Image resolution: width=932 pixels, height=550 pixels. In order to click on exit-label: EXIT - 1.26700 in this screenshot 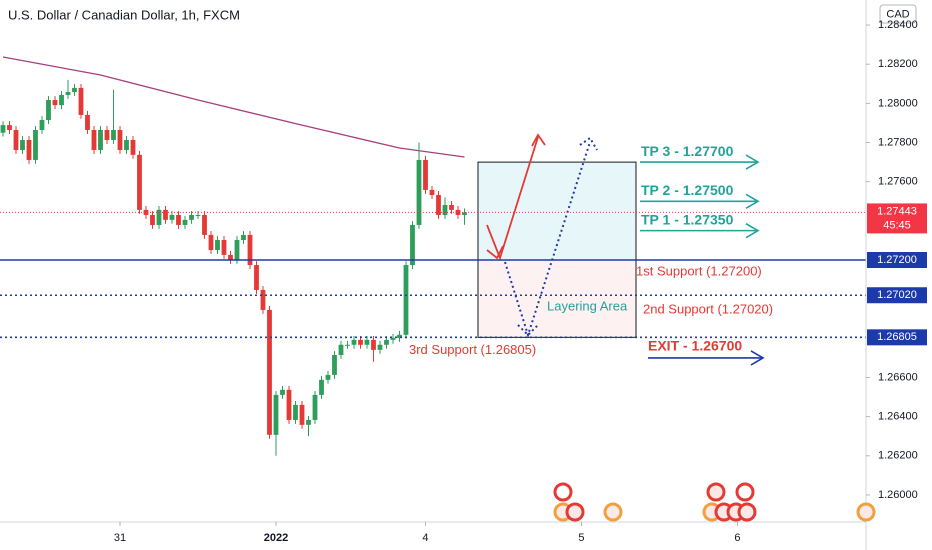, I will do `click(695, 346)`.